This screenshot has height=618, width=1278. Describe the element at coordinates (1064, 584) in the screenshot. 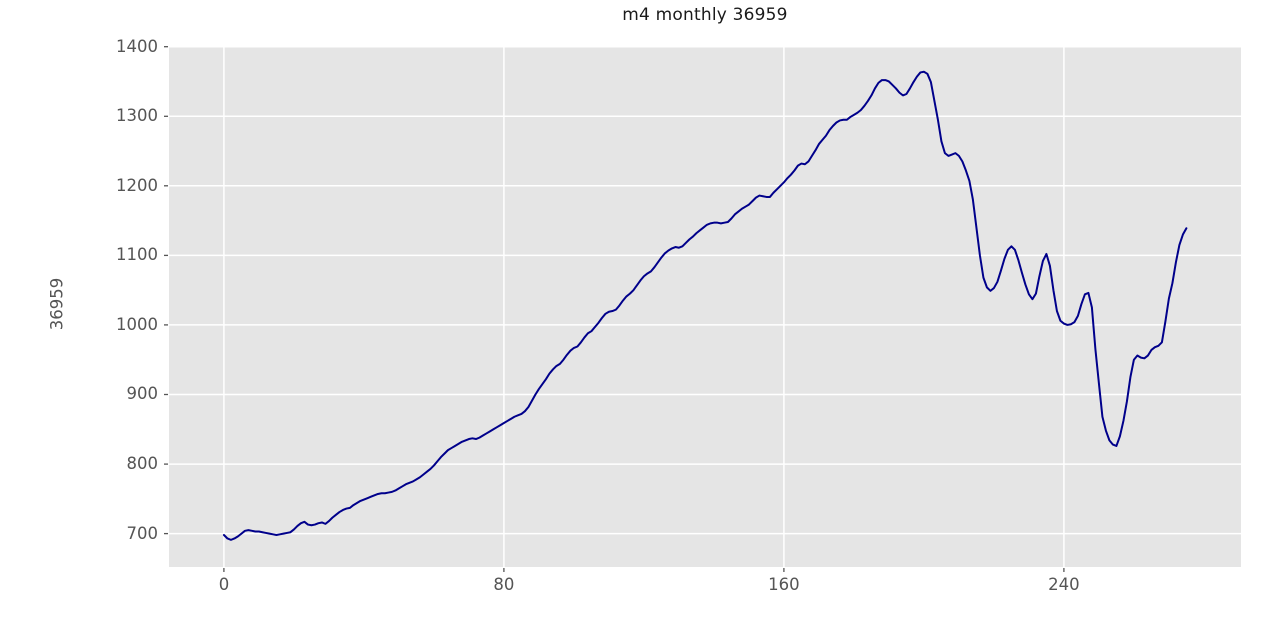

I see `x-tick-label: 240` at that location.